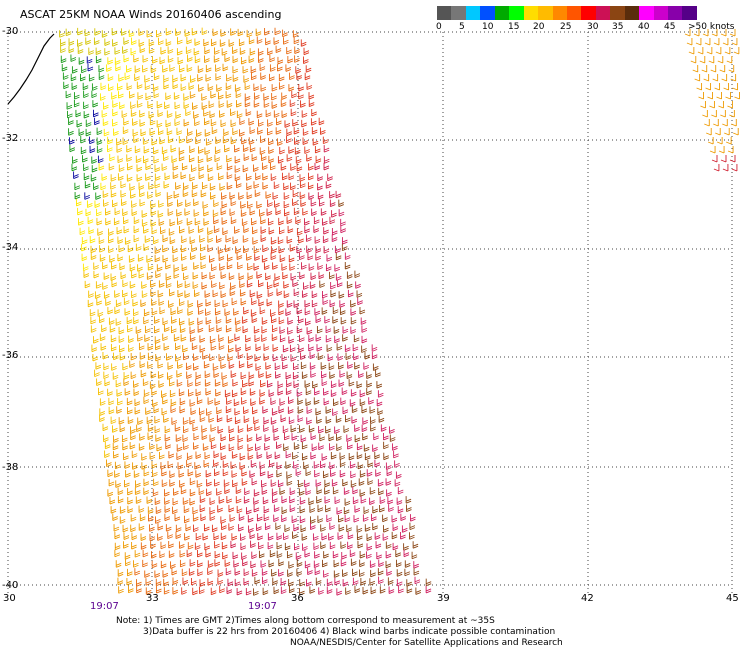  Describe the element at coordinates (712, 100) in the screenshot. I see `wind-barbs-northeast` at that location.